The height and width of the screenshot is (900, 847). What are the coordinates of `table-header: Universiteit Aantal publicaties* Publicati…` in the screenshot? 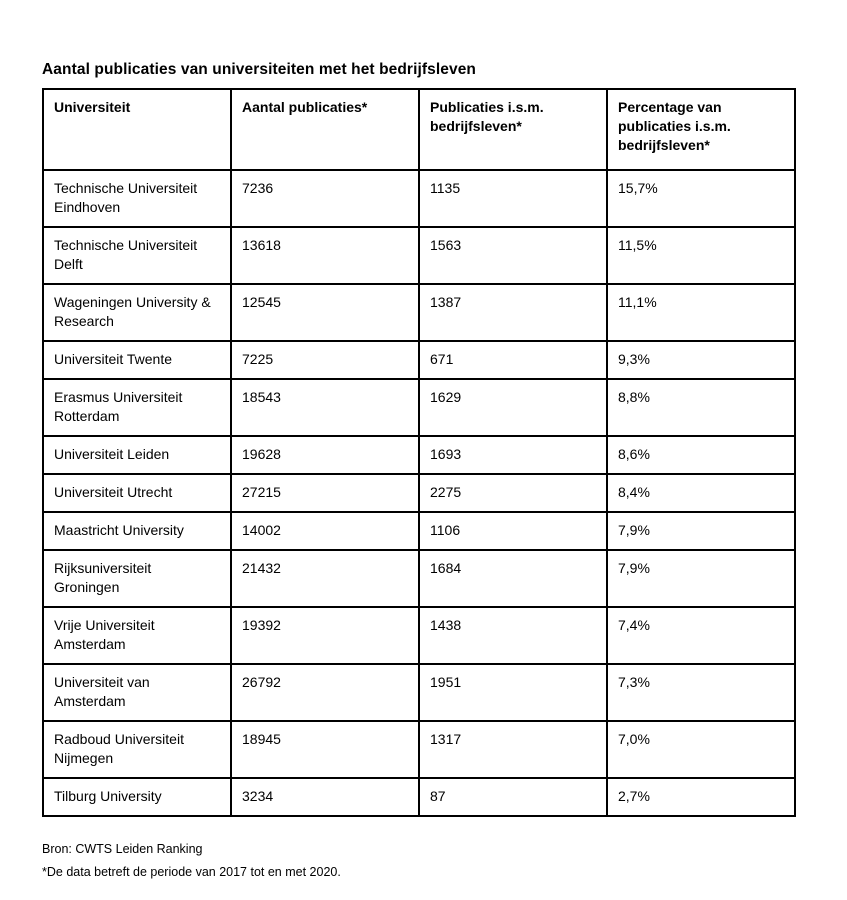 It's located at (419, 129).